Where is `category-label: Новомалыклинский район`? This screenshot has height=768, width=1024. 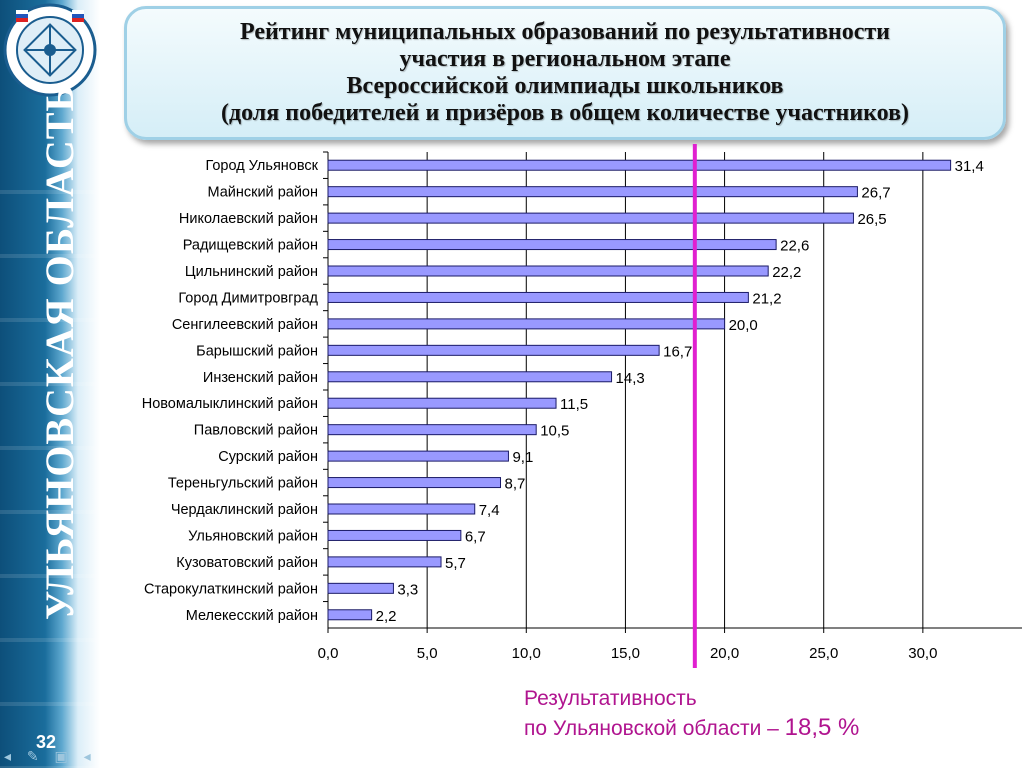 category-label: Новомалыклинский район is located at coordinates (230, 404).